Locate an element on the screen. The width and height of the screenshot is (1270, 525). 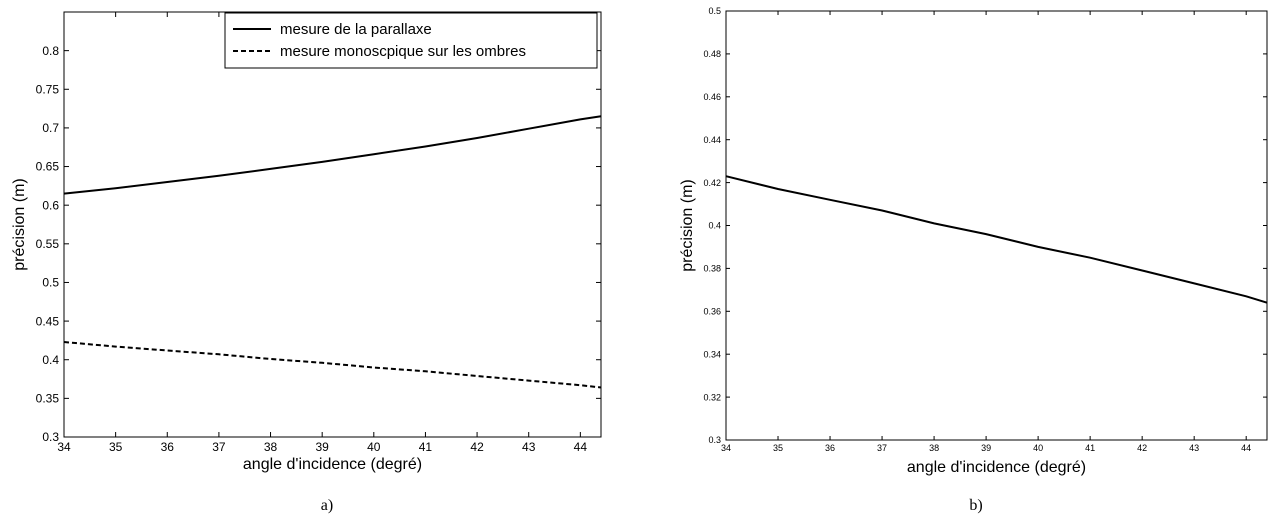
y-tick-label: 0.75 is located at coordinates (48, 89).